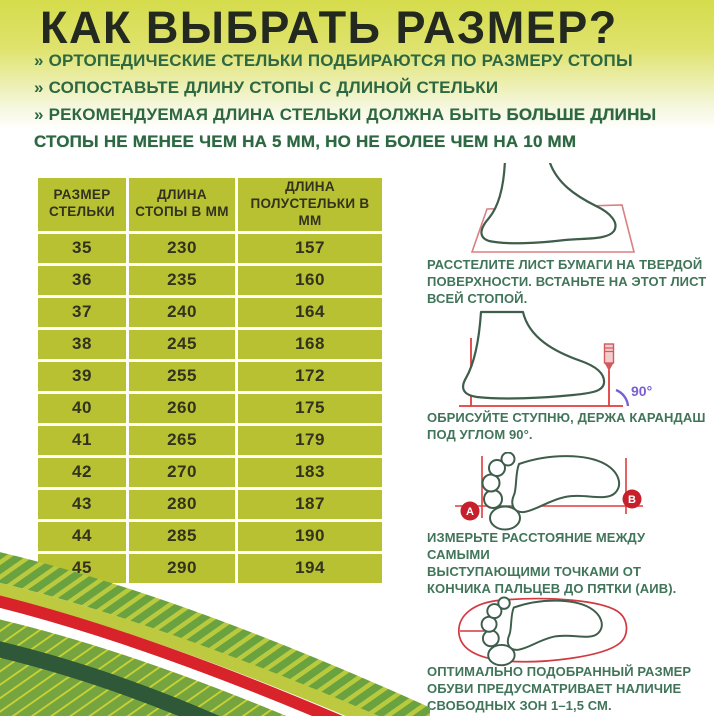 The width and height of the screenshot is (714, 716). I want to click on cell-size: 39, so click(82, 376).